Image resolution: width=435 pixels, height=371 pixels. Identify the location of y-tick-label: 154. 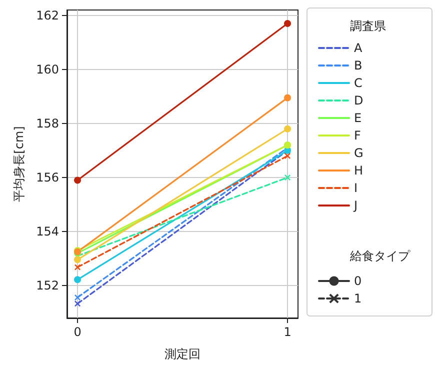
(47, 231).